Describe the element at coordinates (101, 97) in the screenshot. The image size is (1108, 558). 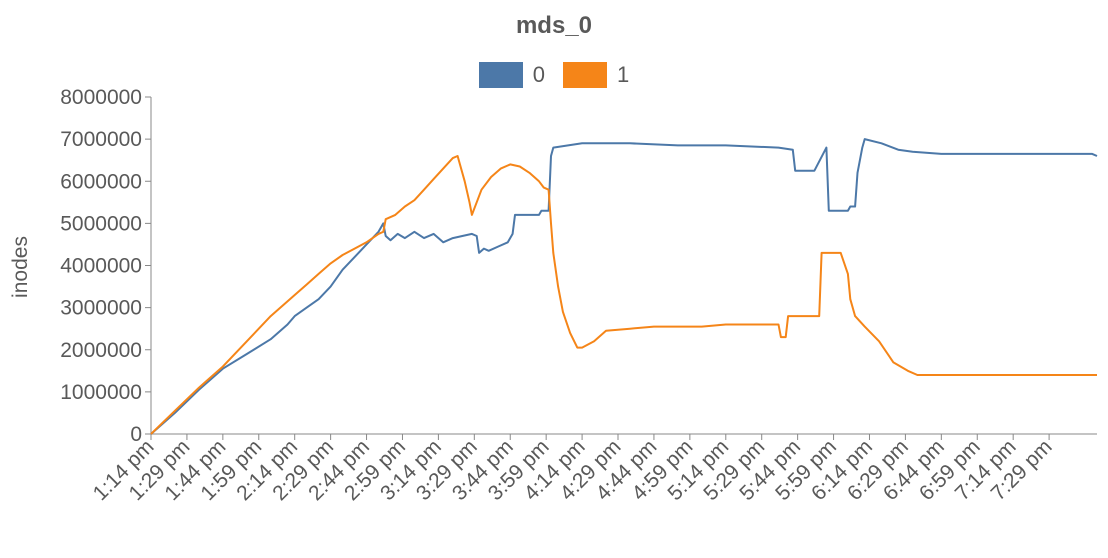
I see `y-tick-label: 8000000` at that location.